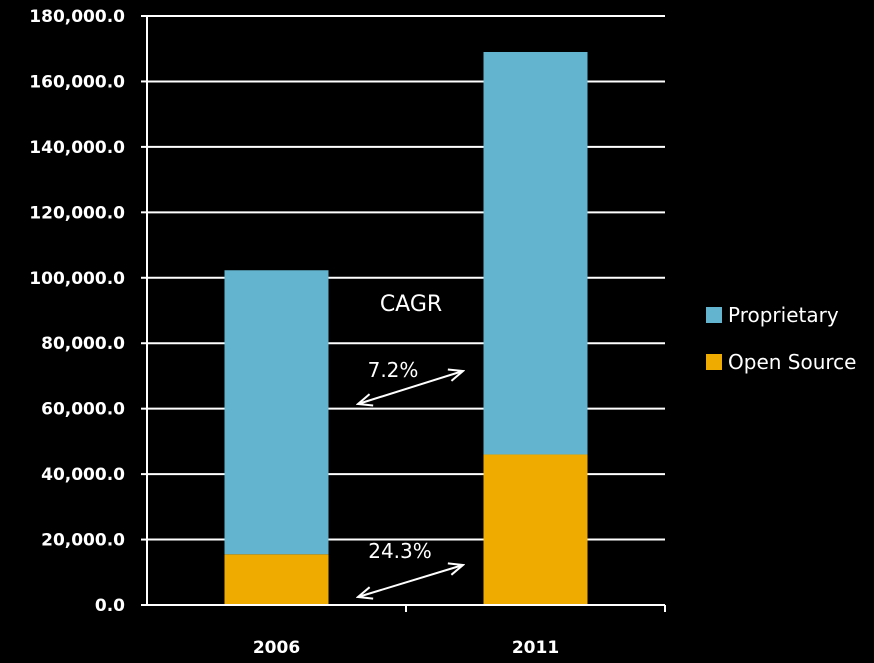  I want to click on legend-item-proprietary: Proprietary, so click(772, 315).